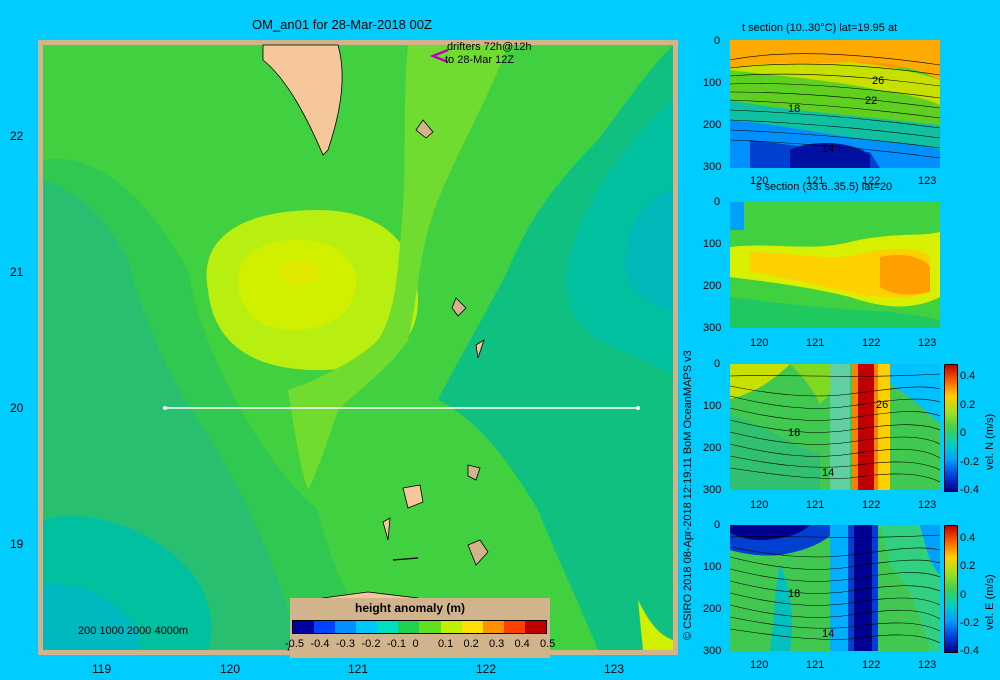 This screenshot has width=1000, height=680. I want to click on velocity-north-section: 26 18 14, so click(835, 427).